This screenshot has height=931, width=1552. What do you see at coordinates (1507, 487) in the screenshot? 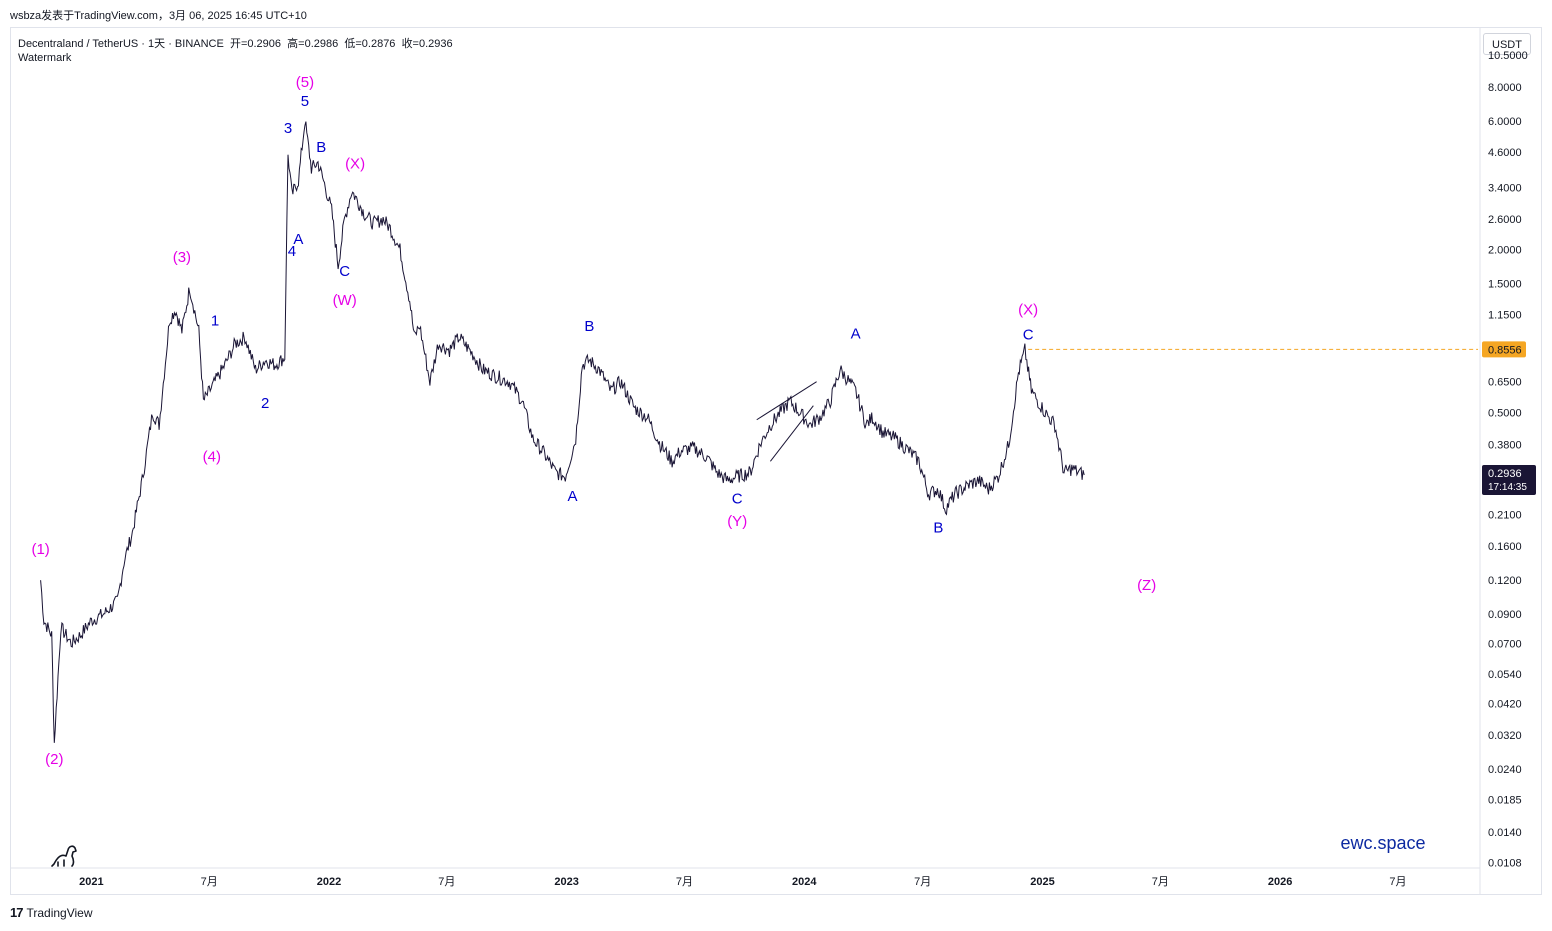
I see `countdown-text: 17:14:35` at bounding box center [1507, 487].